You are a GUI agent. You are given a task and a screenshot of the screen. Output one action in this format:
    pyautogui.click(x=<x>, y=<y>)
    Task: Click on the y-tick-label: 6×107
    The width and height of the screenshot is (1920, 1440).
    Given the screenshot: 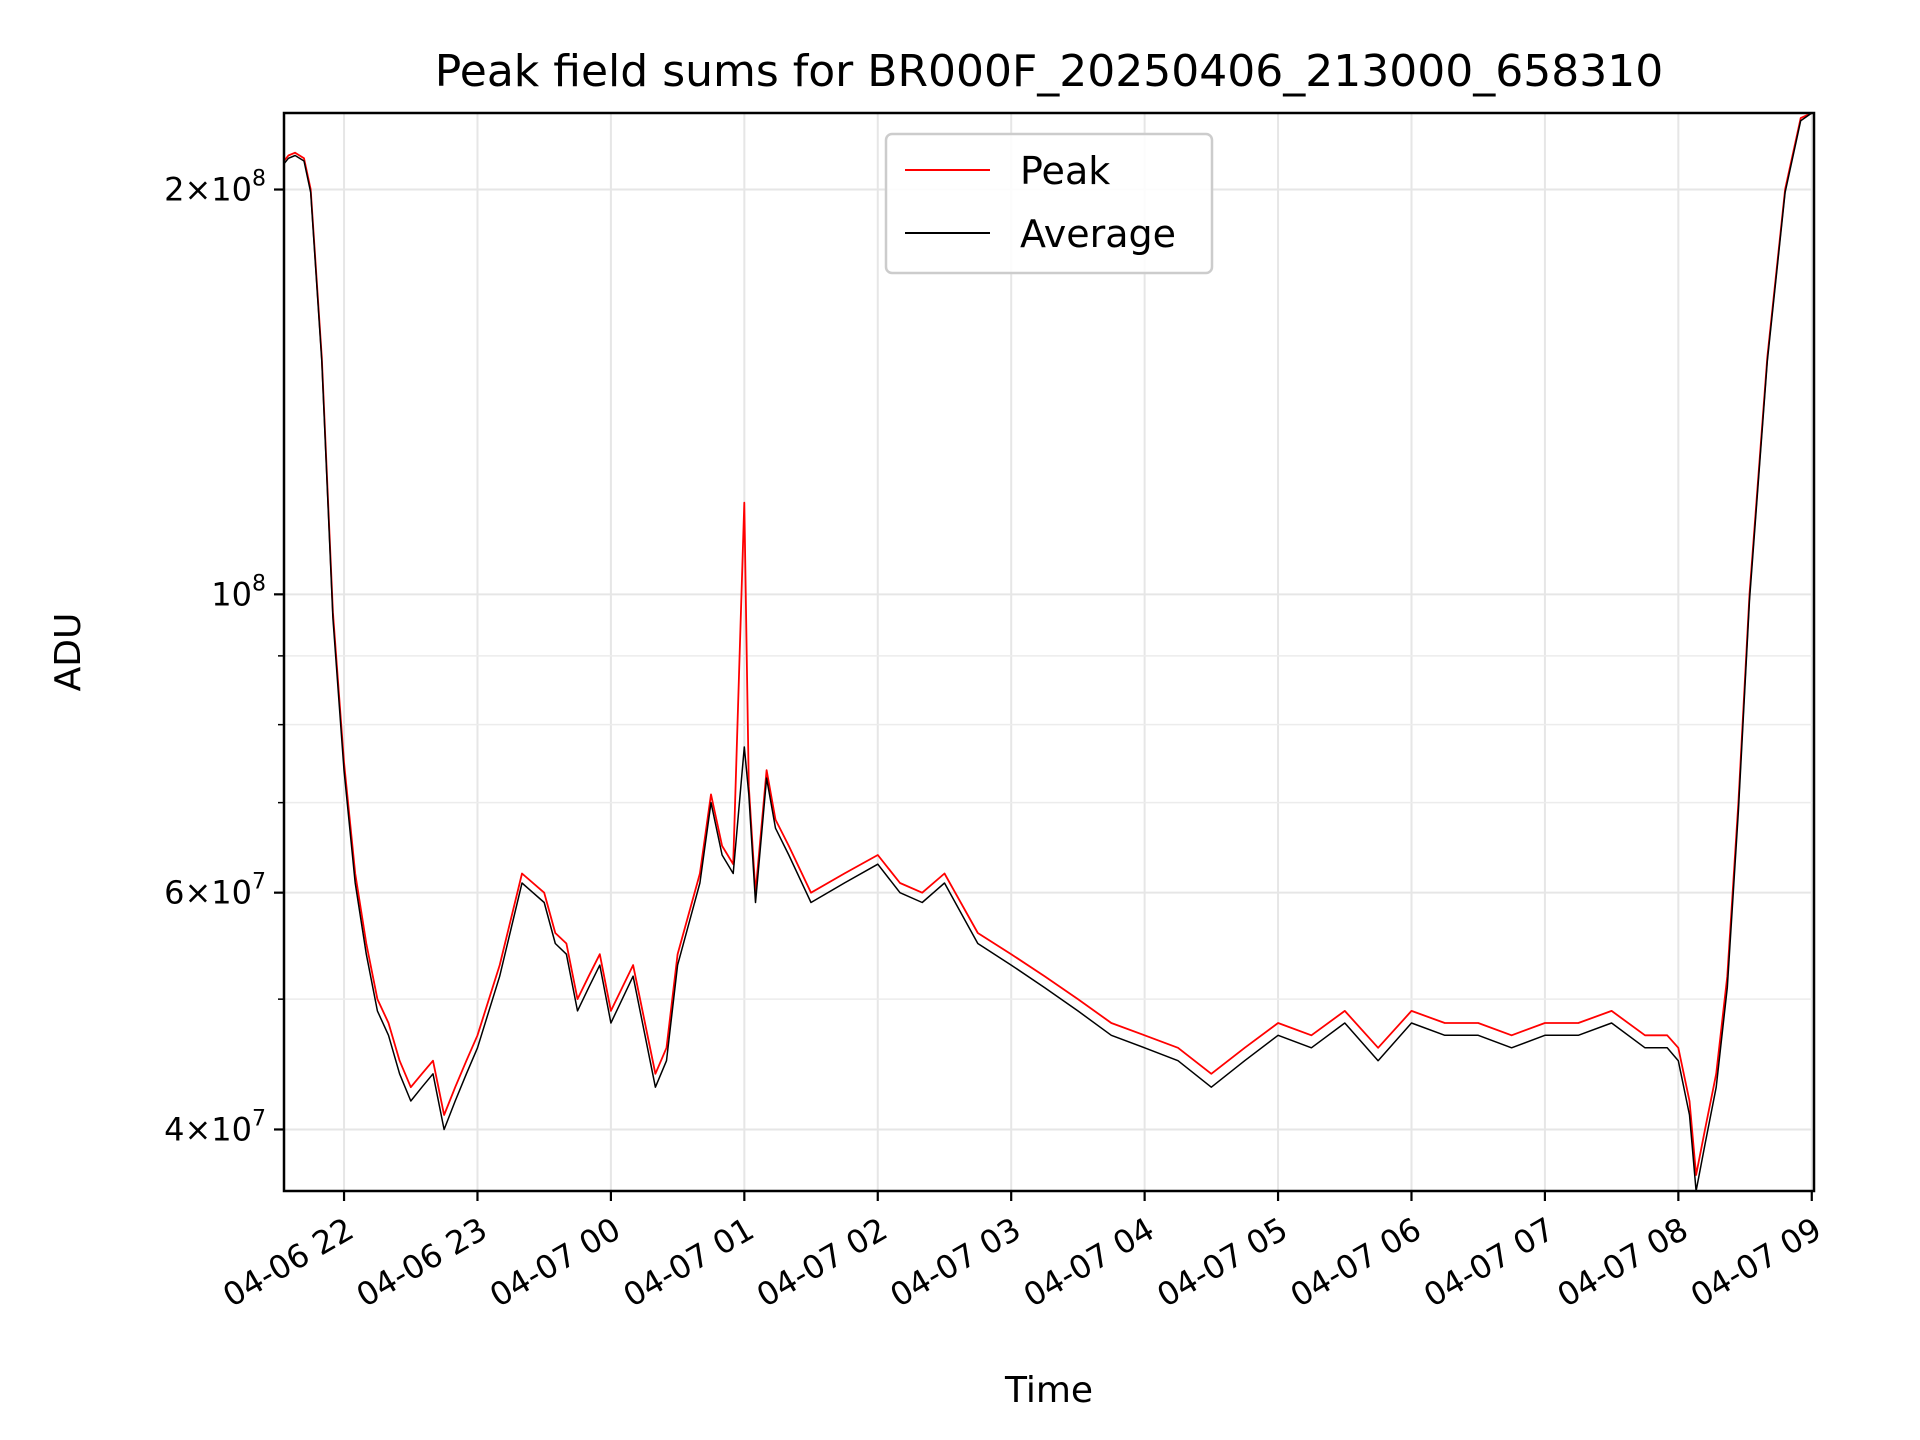 What is the action you would take?
    pyautogui.click(x=215, y=891)
    